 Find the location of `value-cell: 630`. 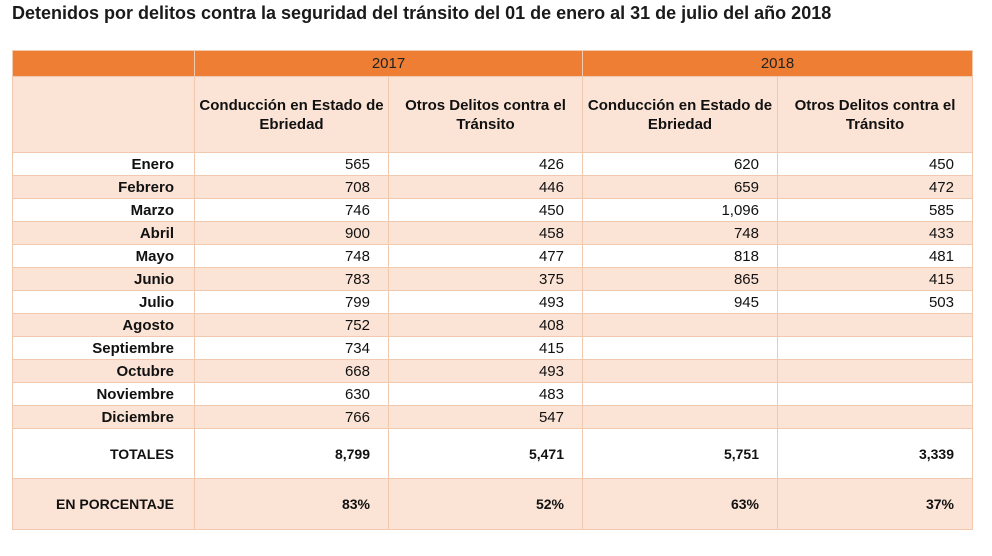

value-cell: 630 is located at coordinates (291, 394).